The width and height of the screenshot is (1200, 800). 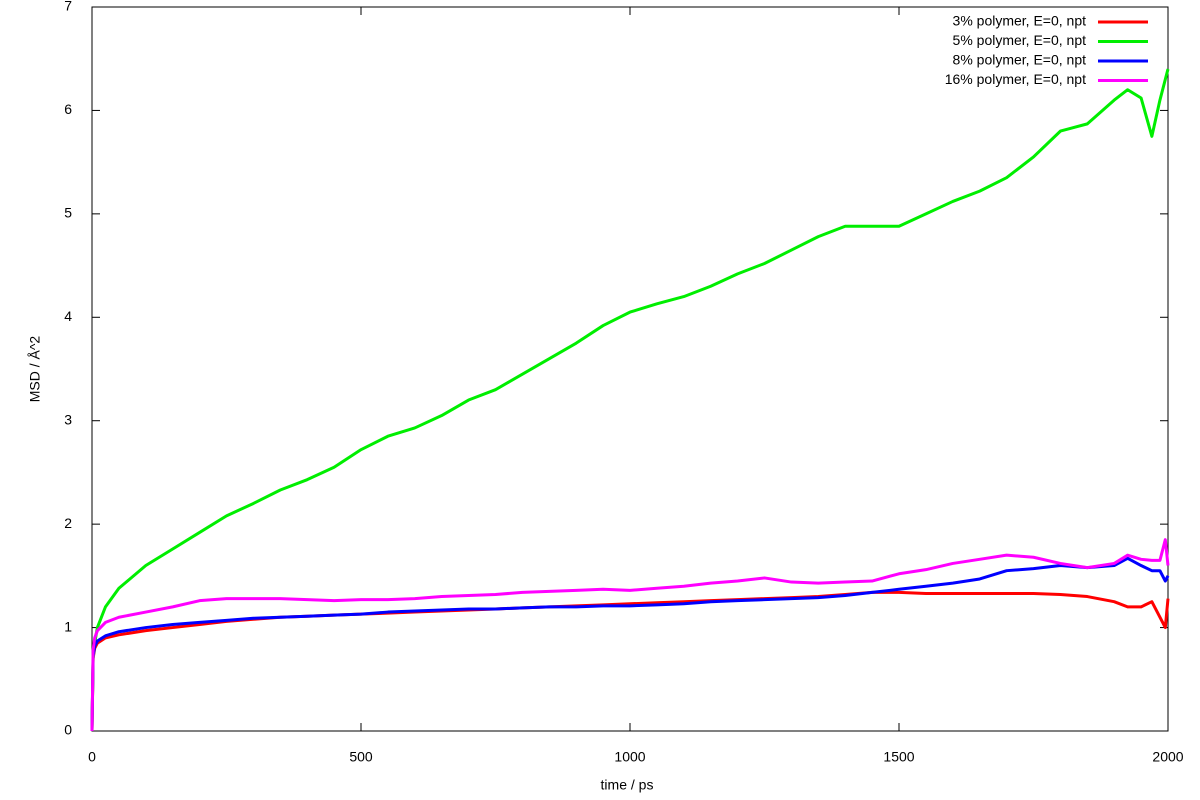 What do you see at coordinates (92, 757) in the screenshot?
I see `x-tick-label: 0` at bounding box center [92, 757].